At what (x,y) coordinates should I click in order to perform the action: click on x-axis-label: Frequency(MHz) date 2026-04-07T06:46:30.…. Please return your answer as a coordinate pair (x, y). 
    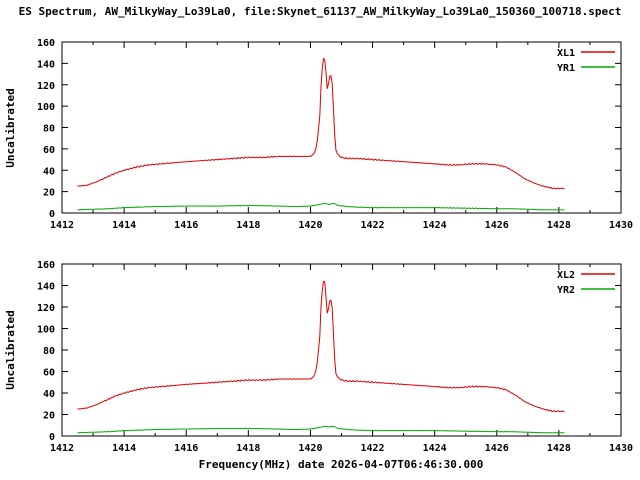
    Looking at the image, I should click on (341, 464).